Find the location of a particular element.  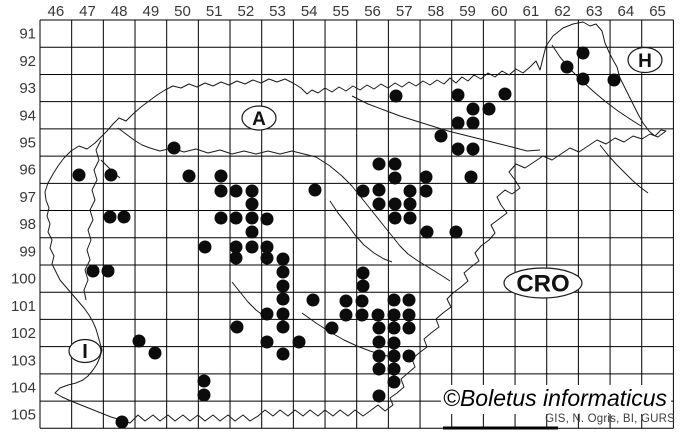

col-label: 63 is located at coordinates (594, 11).